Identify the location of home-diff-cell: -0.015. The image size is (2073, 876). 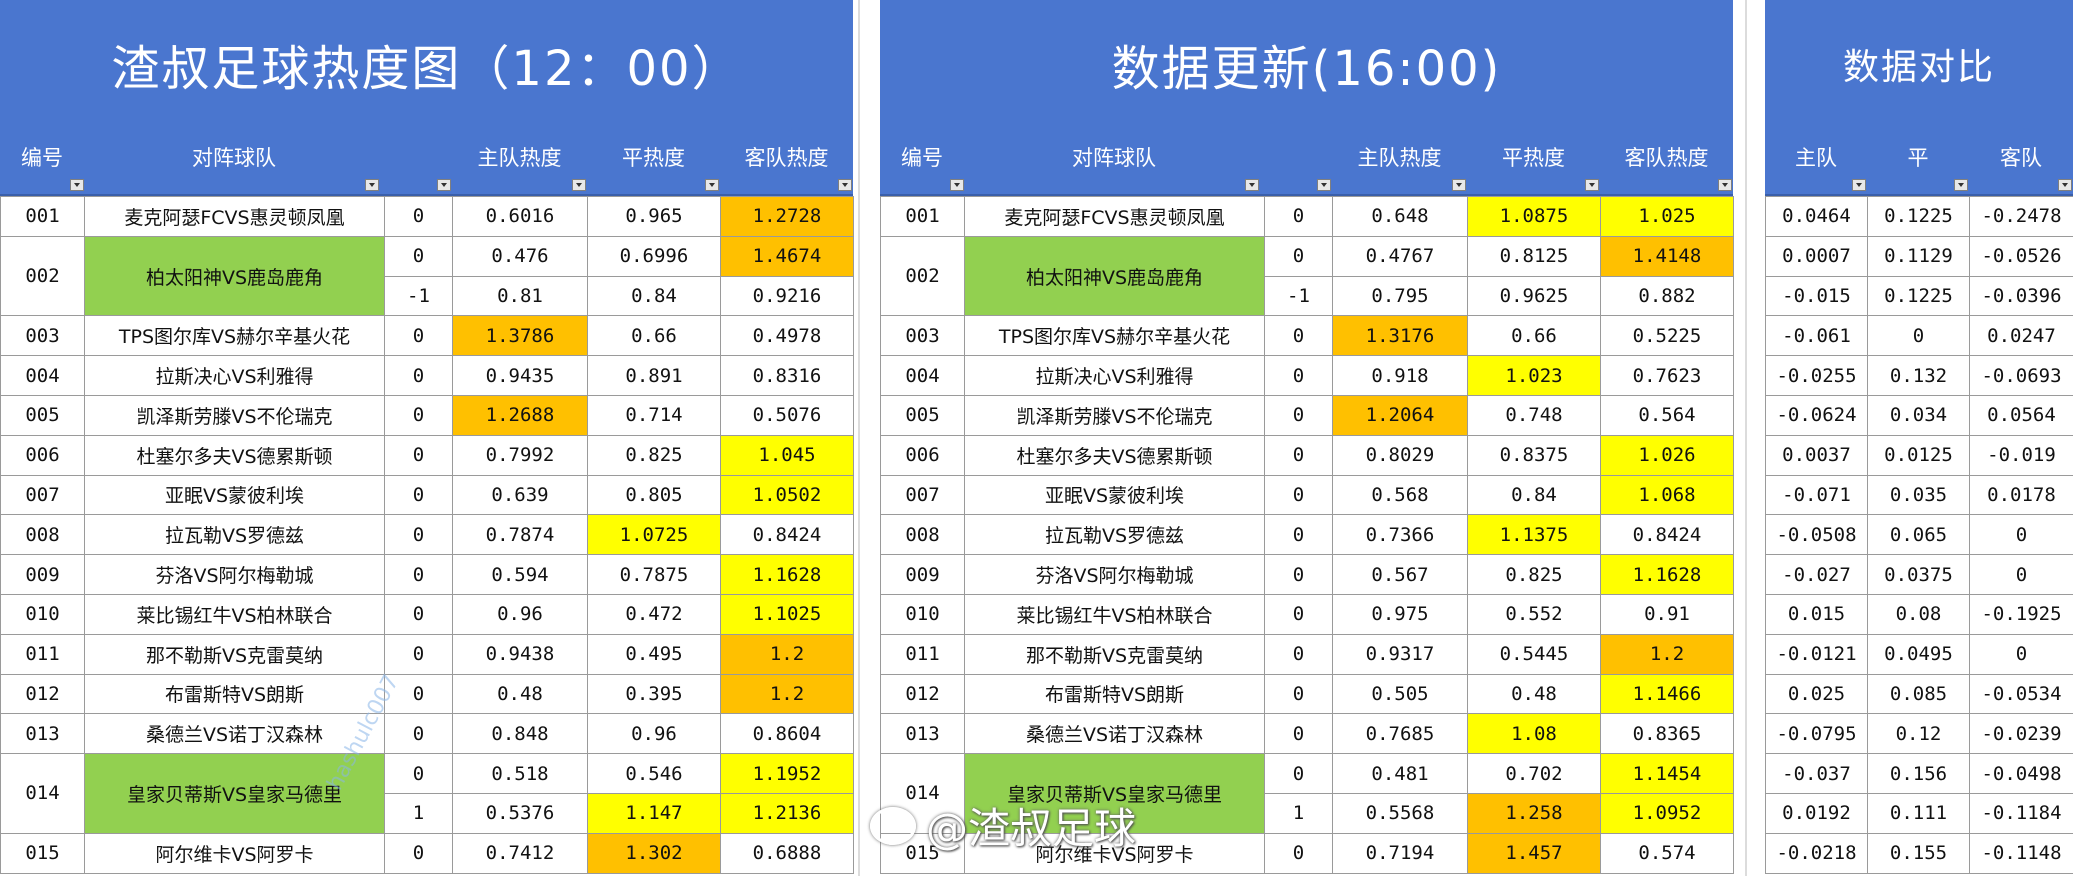
(1816, 296).